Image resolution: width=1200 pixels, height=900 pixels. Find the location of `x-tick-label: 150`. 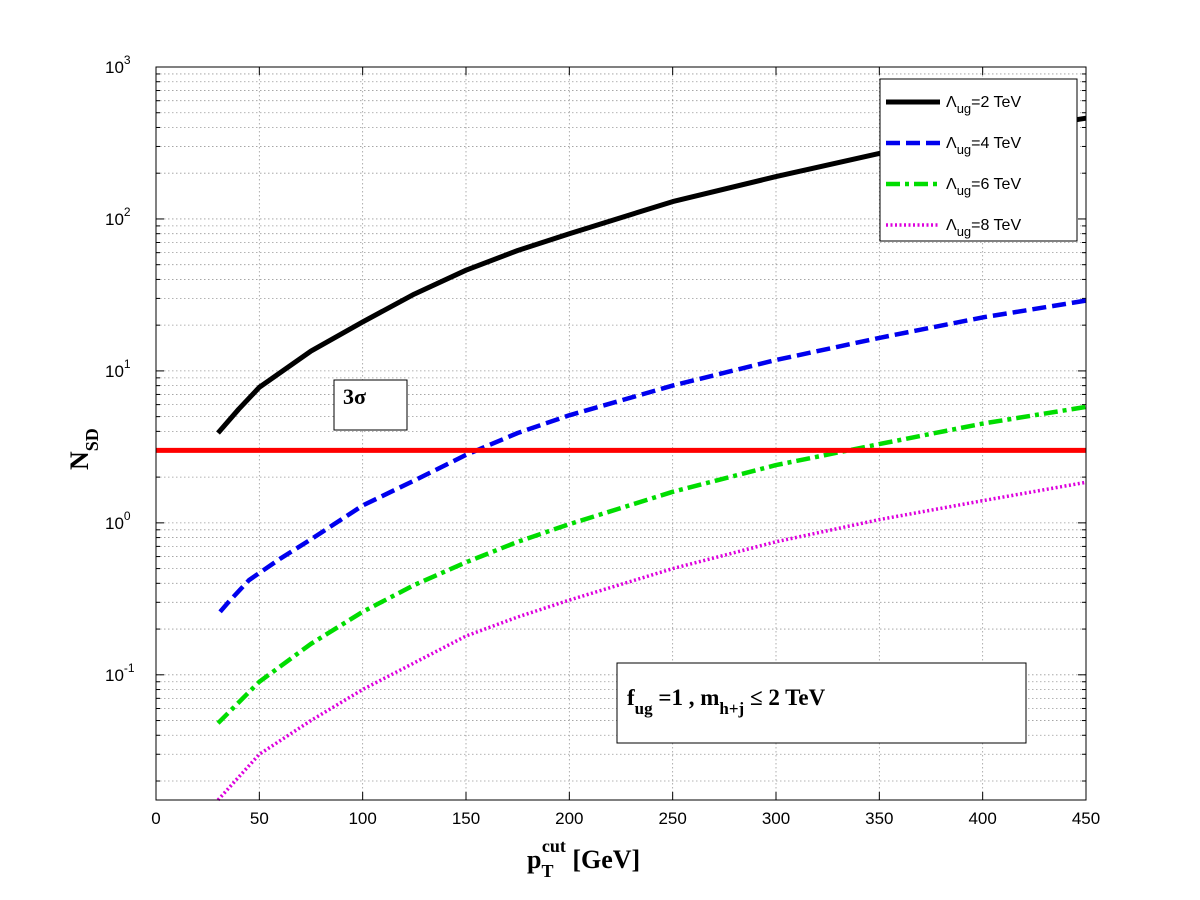

x-tick-label: 150 is located at coordinates (466, 818).